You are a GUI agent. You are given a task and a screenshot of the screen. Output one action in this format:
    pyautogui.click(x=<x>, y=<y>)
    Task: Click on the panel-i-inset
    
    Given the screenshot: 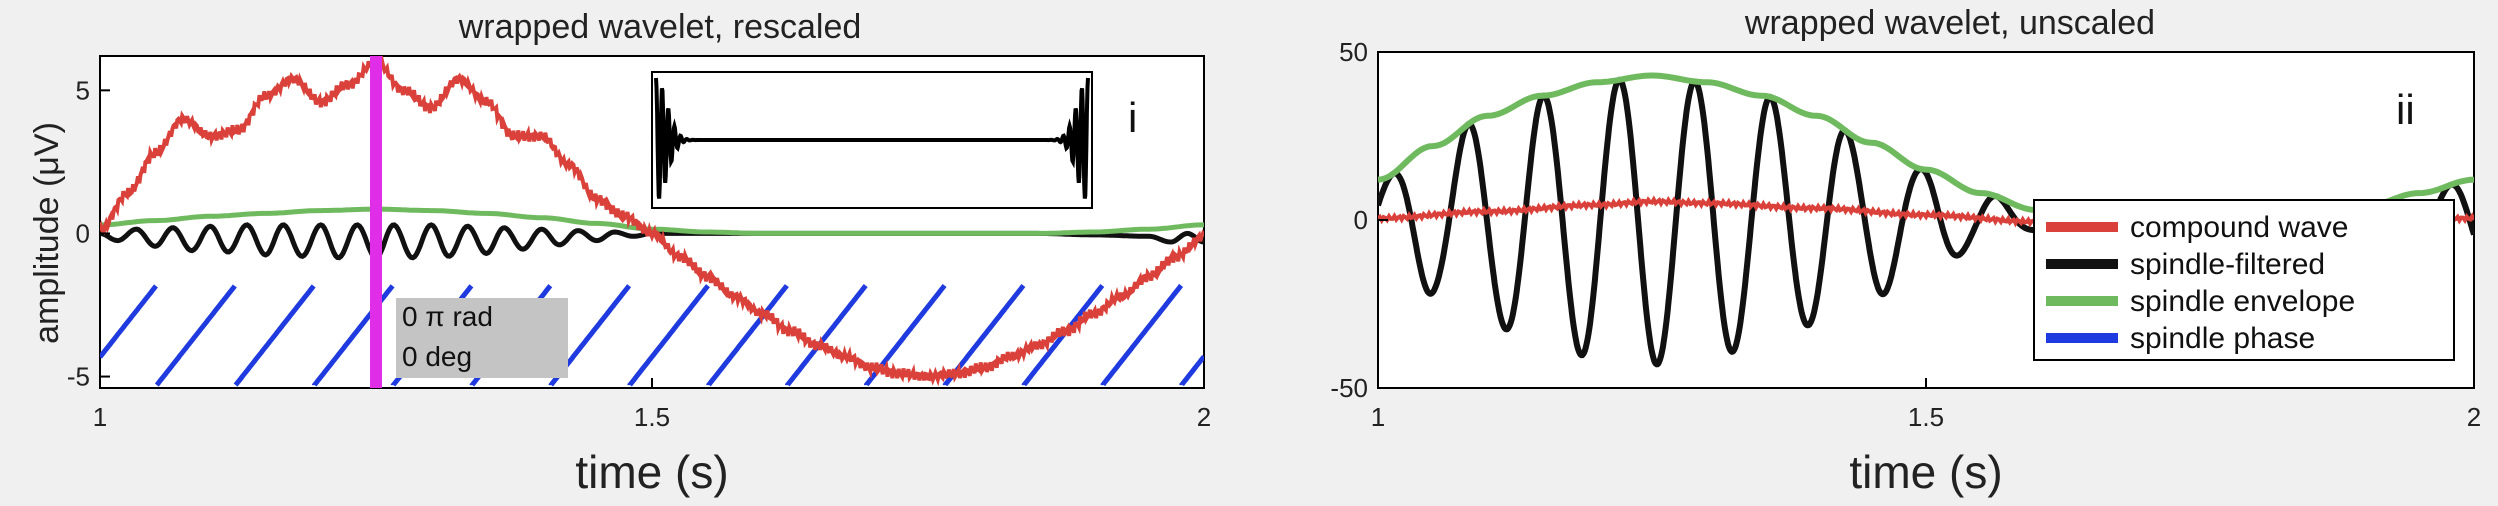 What is the action you would take?
    pyautogui.click(x=872, y=140)
    